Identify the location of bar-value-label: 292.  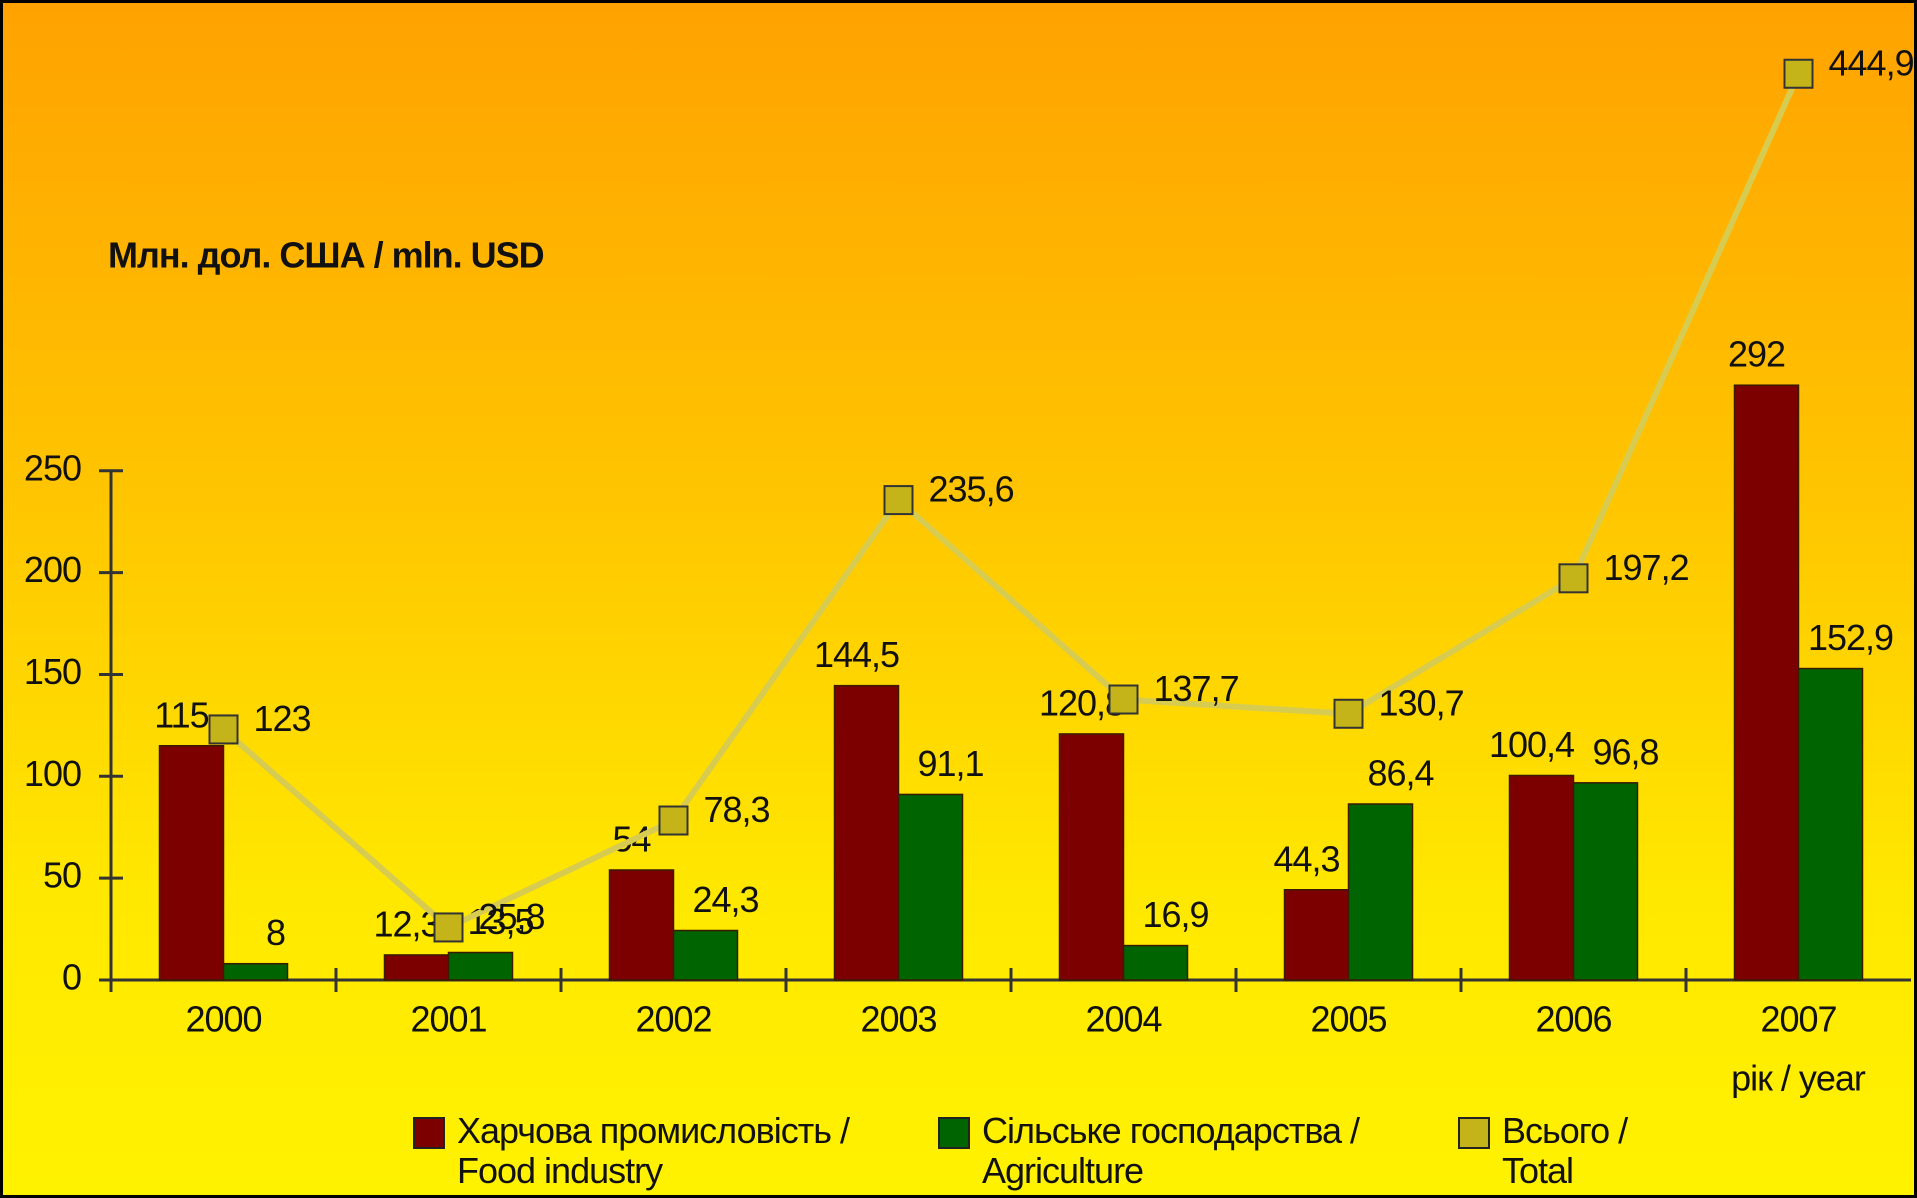
(1756, 354).